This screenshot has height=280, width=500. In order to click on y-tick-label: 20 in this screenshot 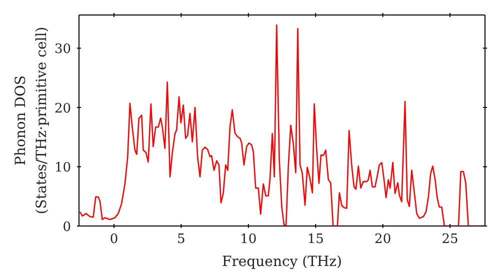, I will do `click(62, 108)`.